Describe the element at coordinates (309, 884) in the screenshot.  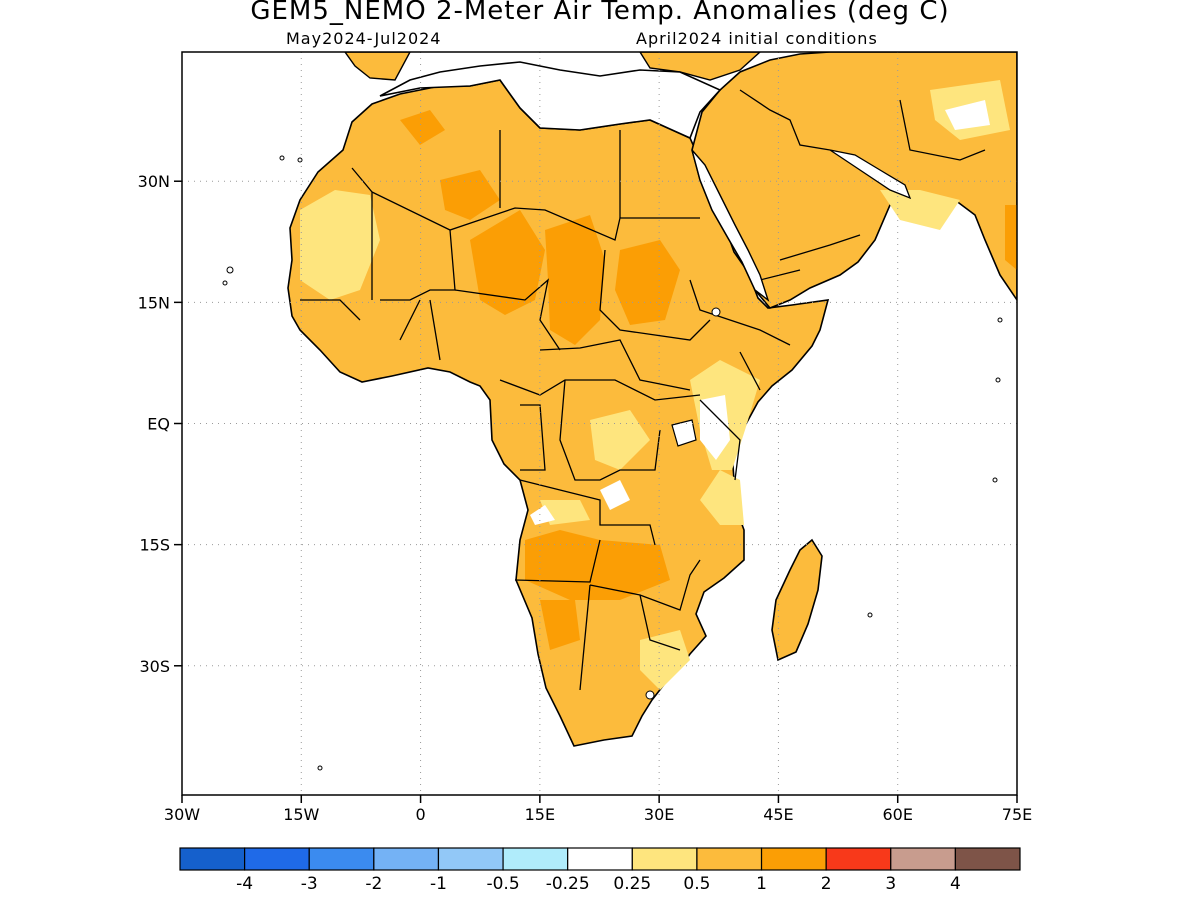
I see `colorbar-label: -3` at that location.